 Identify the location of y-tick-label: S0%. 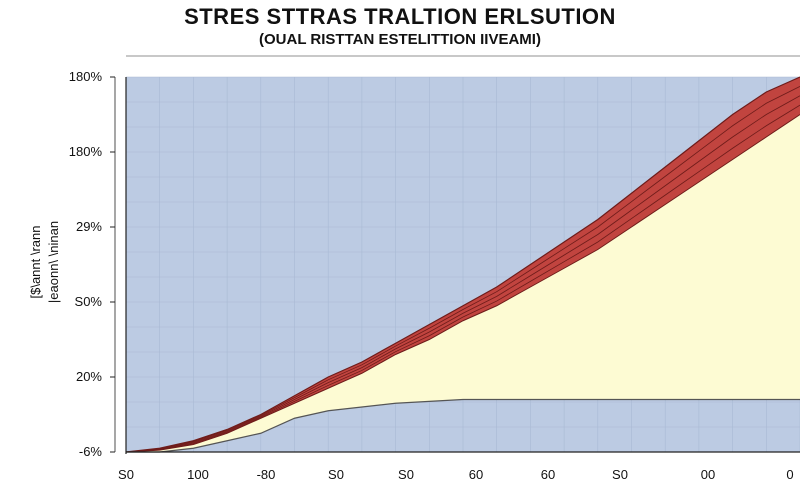
(89, 301).